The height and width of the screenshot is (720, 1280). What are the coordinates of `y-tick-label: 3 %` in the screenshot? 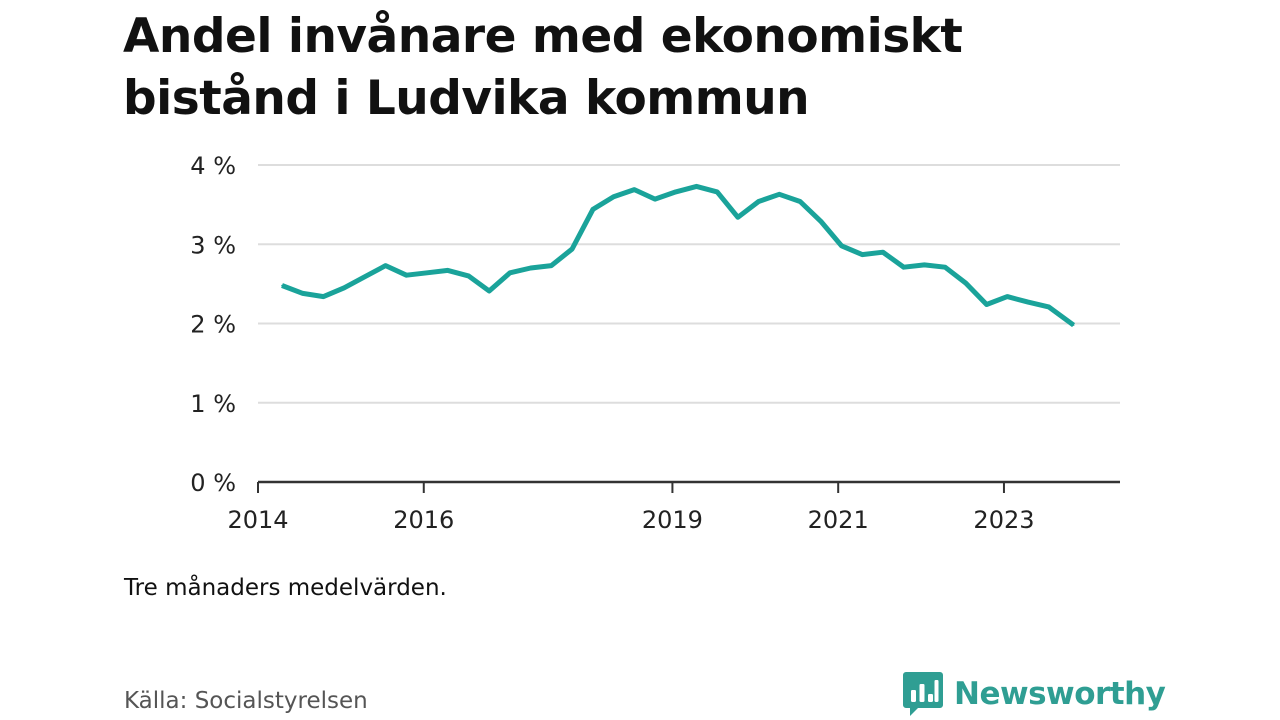 It's located at (213, 245).